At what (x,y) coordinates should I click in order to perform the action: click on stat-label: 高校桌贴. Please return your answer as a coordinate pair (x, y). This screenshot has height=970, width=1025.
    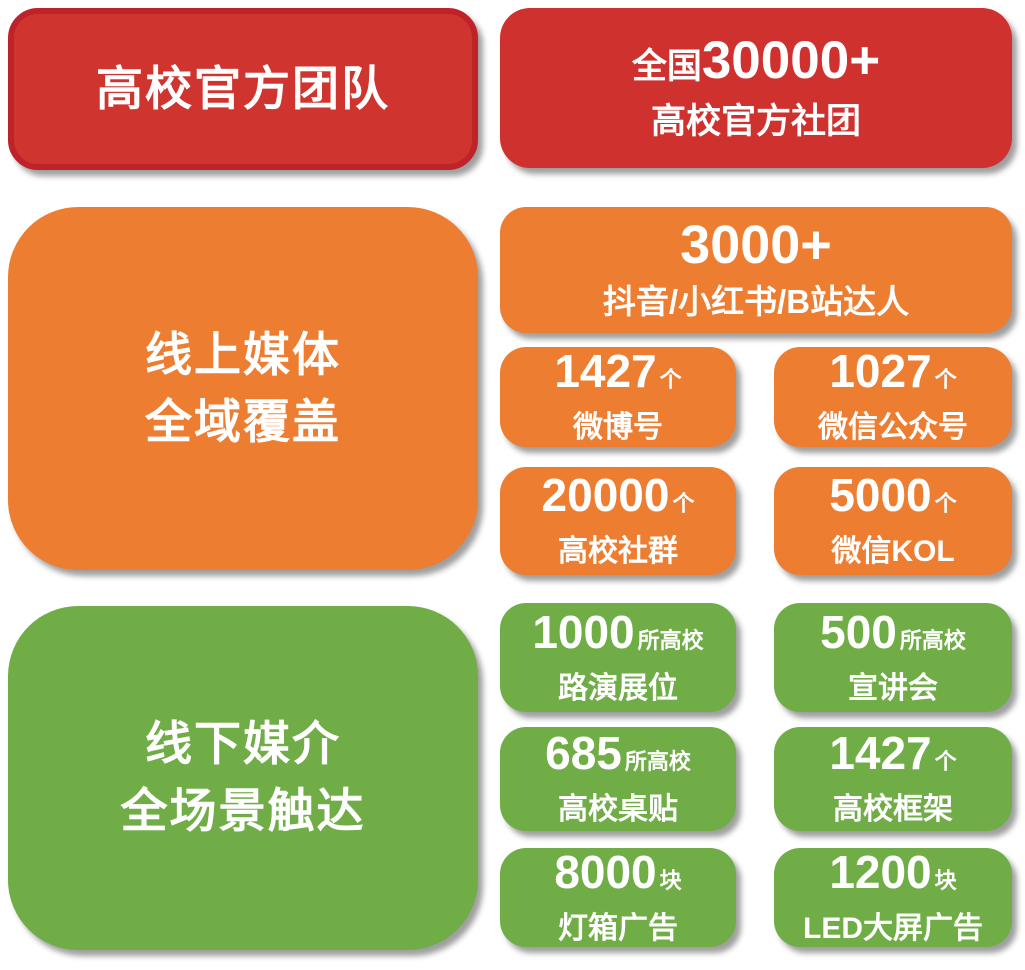
    Looking at the image, I should click on (618, 809).